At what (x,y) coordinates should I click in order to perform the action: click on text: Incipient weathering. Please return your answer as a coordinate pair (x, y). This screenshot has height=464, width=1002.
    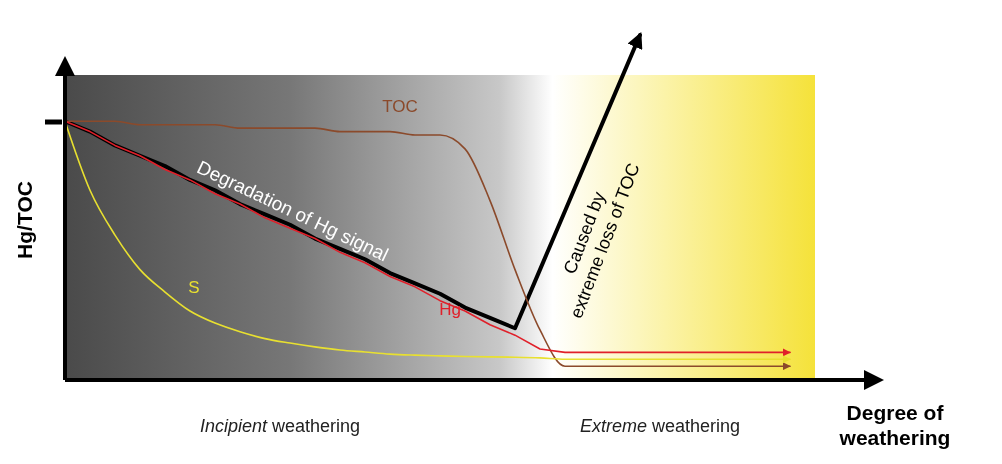
    Looking at the image, I should click on (280, 426).